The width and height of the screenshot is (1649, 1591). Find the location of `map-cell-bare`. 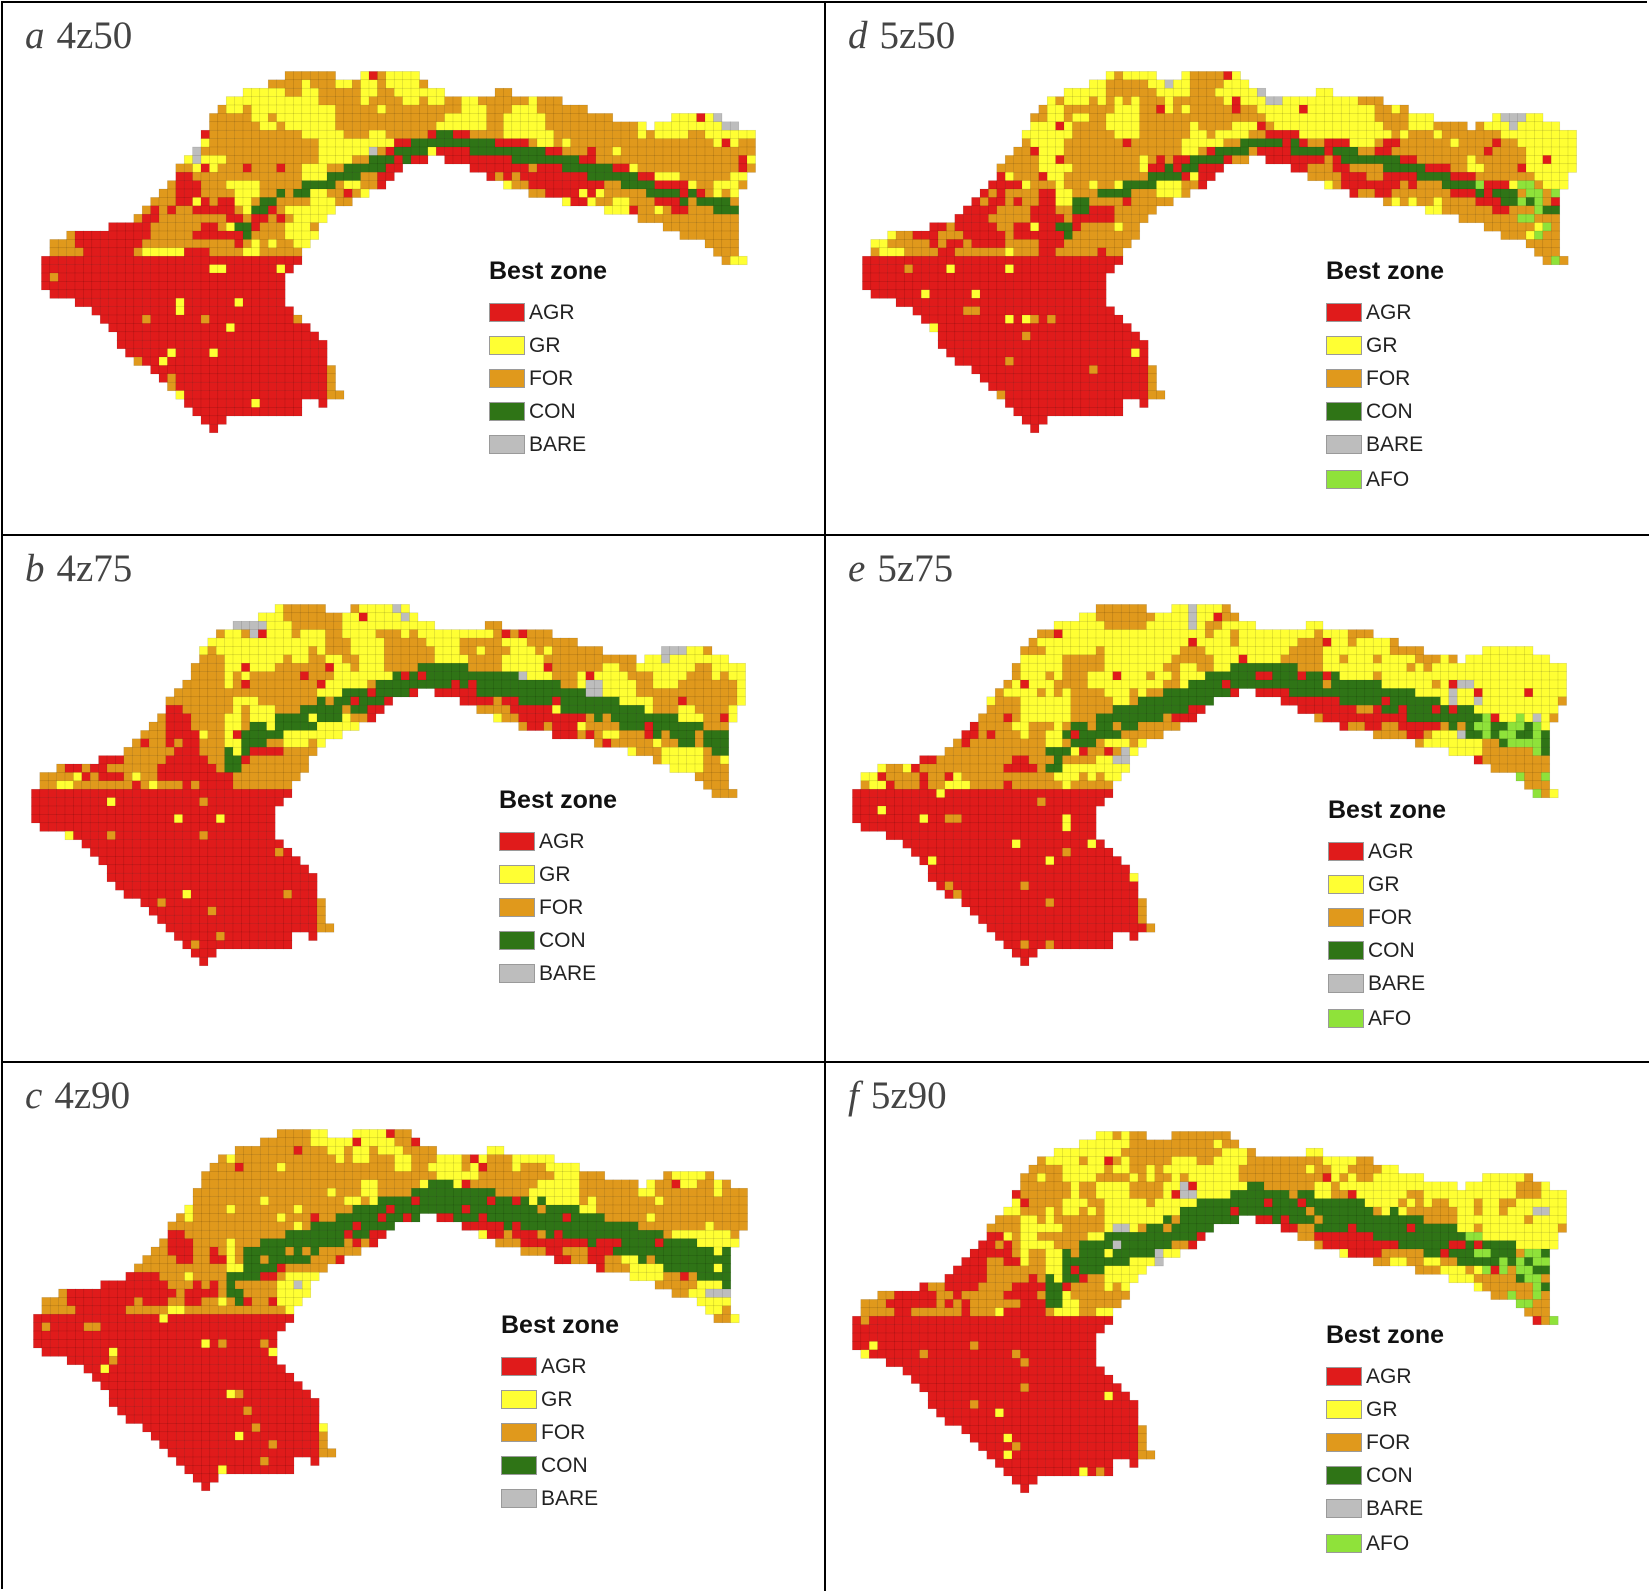

map-cell-bare is located at coordinates (373, 151).